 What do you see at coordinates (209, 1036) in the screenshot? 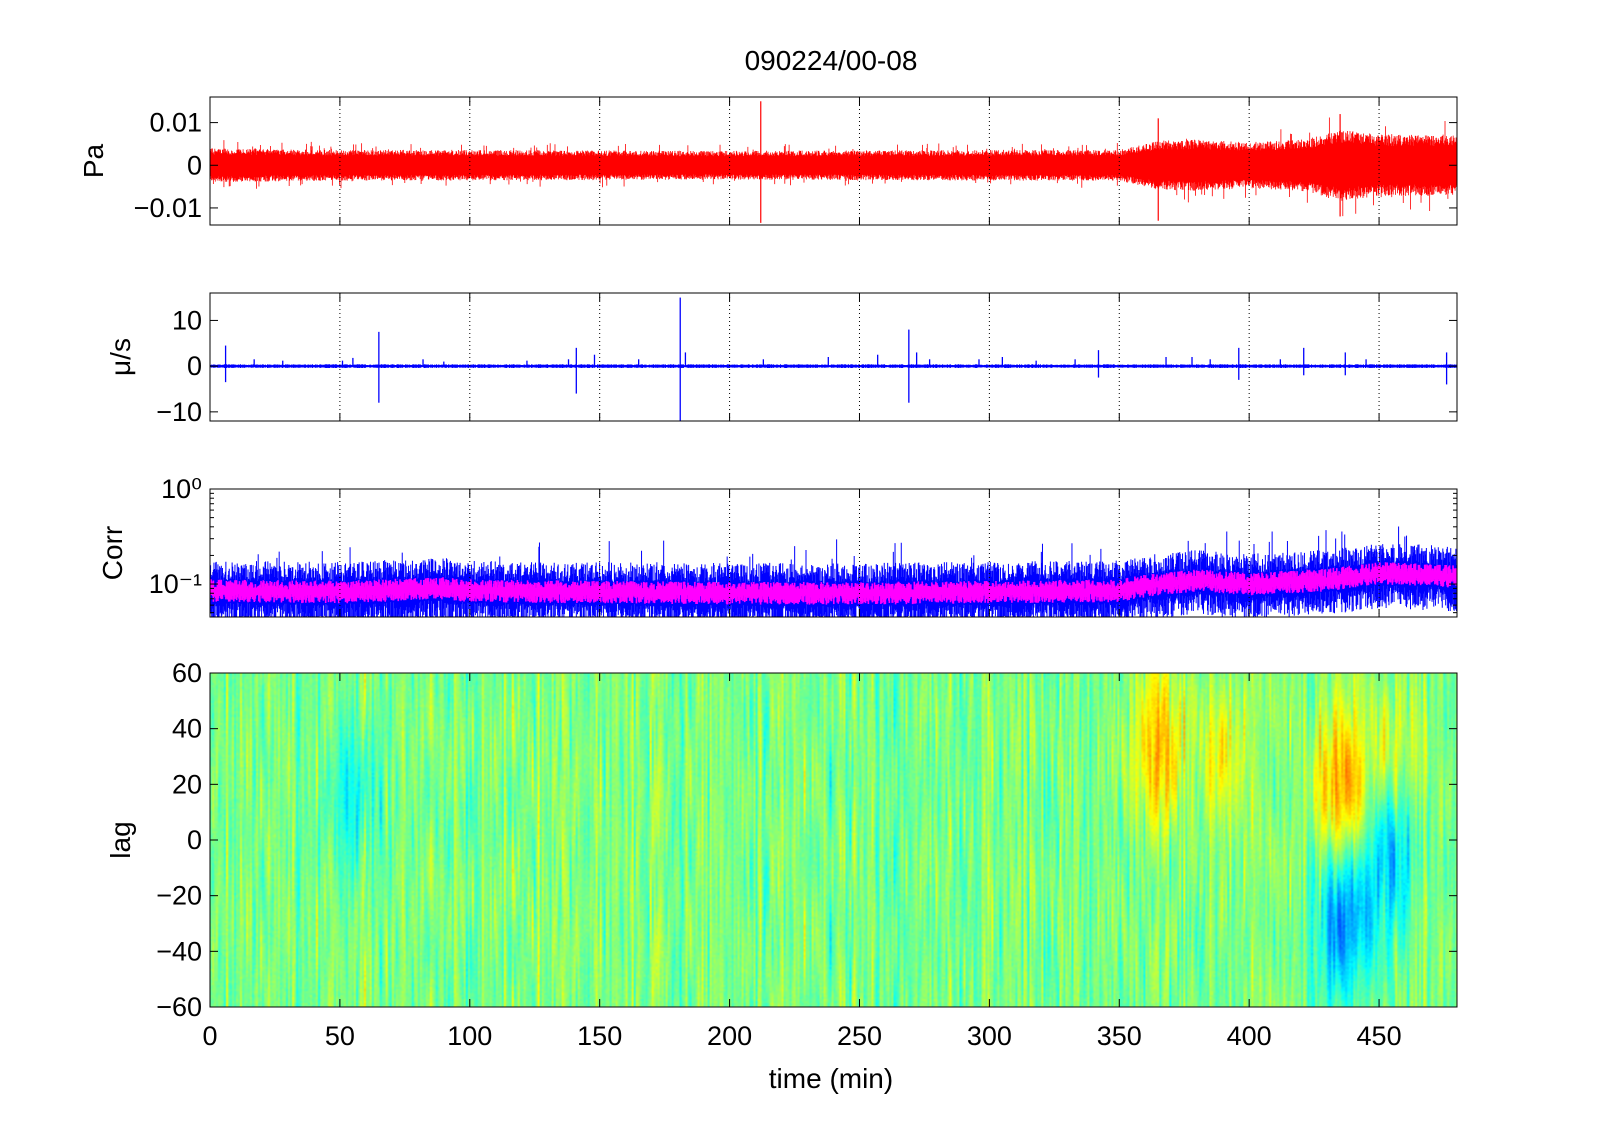
I see `x-tick-label: 0` at bounding box center [209, 1036].